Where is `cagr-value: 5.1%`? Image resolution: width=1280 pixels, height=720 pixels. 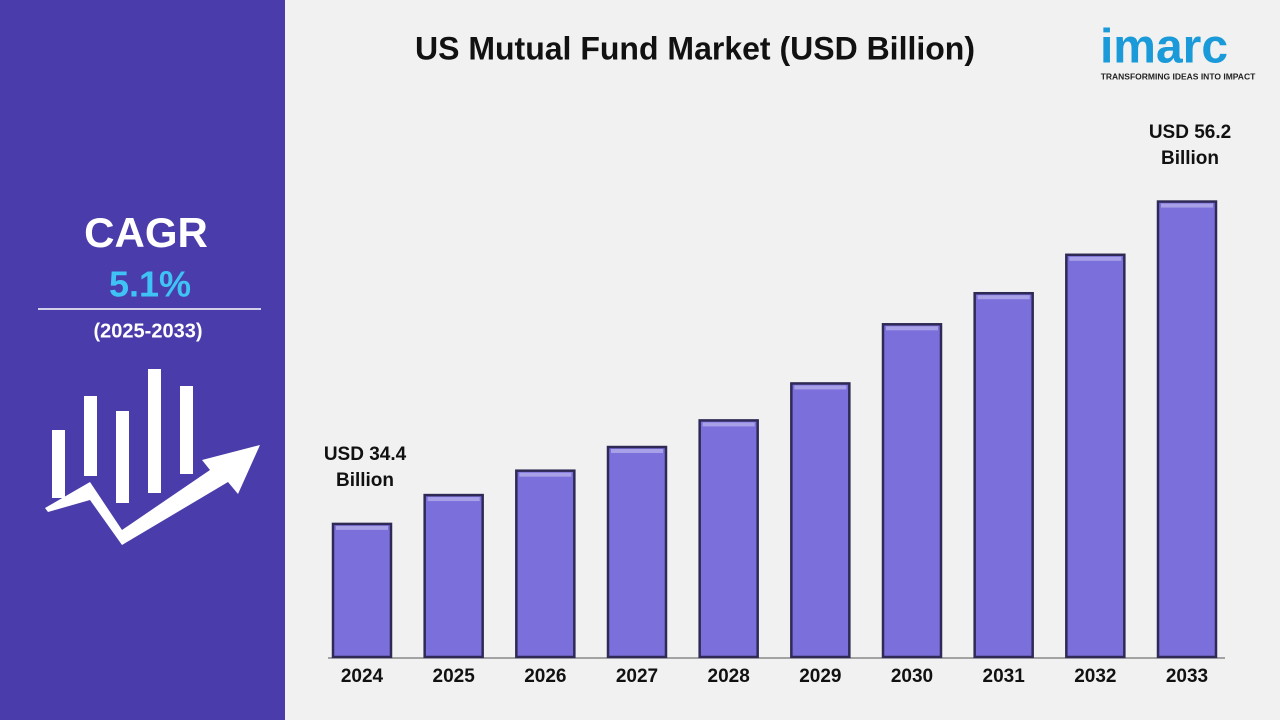 cagr-value: 5.1% is located at coordinates (150, 284).